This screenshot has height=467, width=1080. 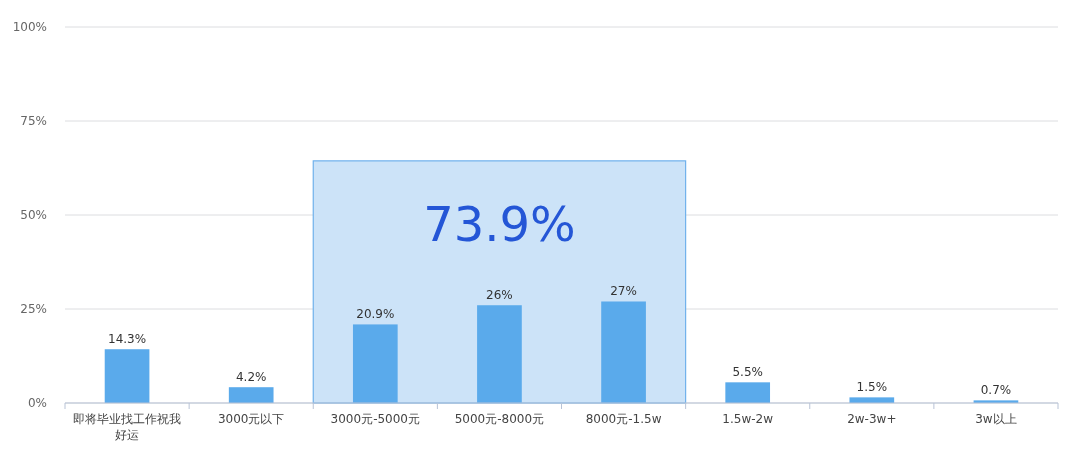 What do you see at coordinates (996, 390) in the screenshot?
I see `data-label: 0.7%` at bounding box center [996, 390].